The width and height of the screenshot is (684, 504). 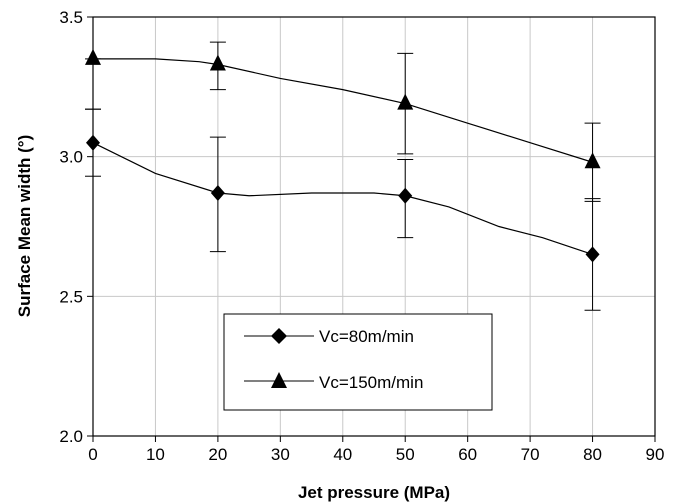 I want to click on y-tick-label: 3.0, so click(x=71, y=157).